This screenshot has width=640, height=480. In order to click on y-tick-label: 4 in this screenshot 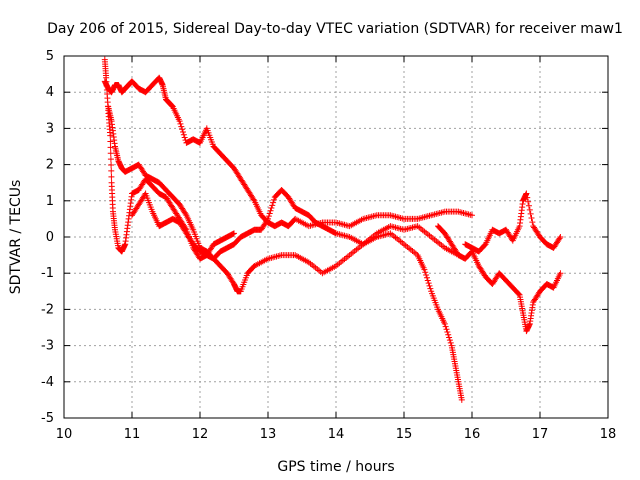, I will do `click(50, 92)`.